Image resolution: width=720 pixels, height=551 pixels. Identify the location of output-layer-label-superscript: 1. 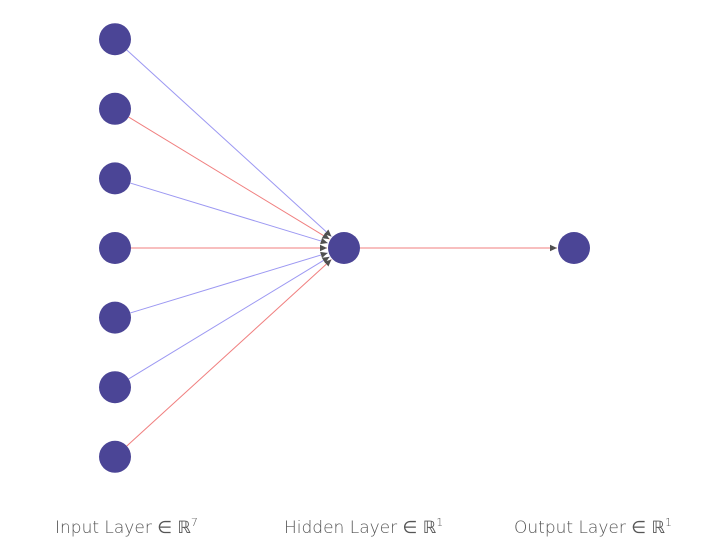
(668, 522).